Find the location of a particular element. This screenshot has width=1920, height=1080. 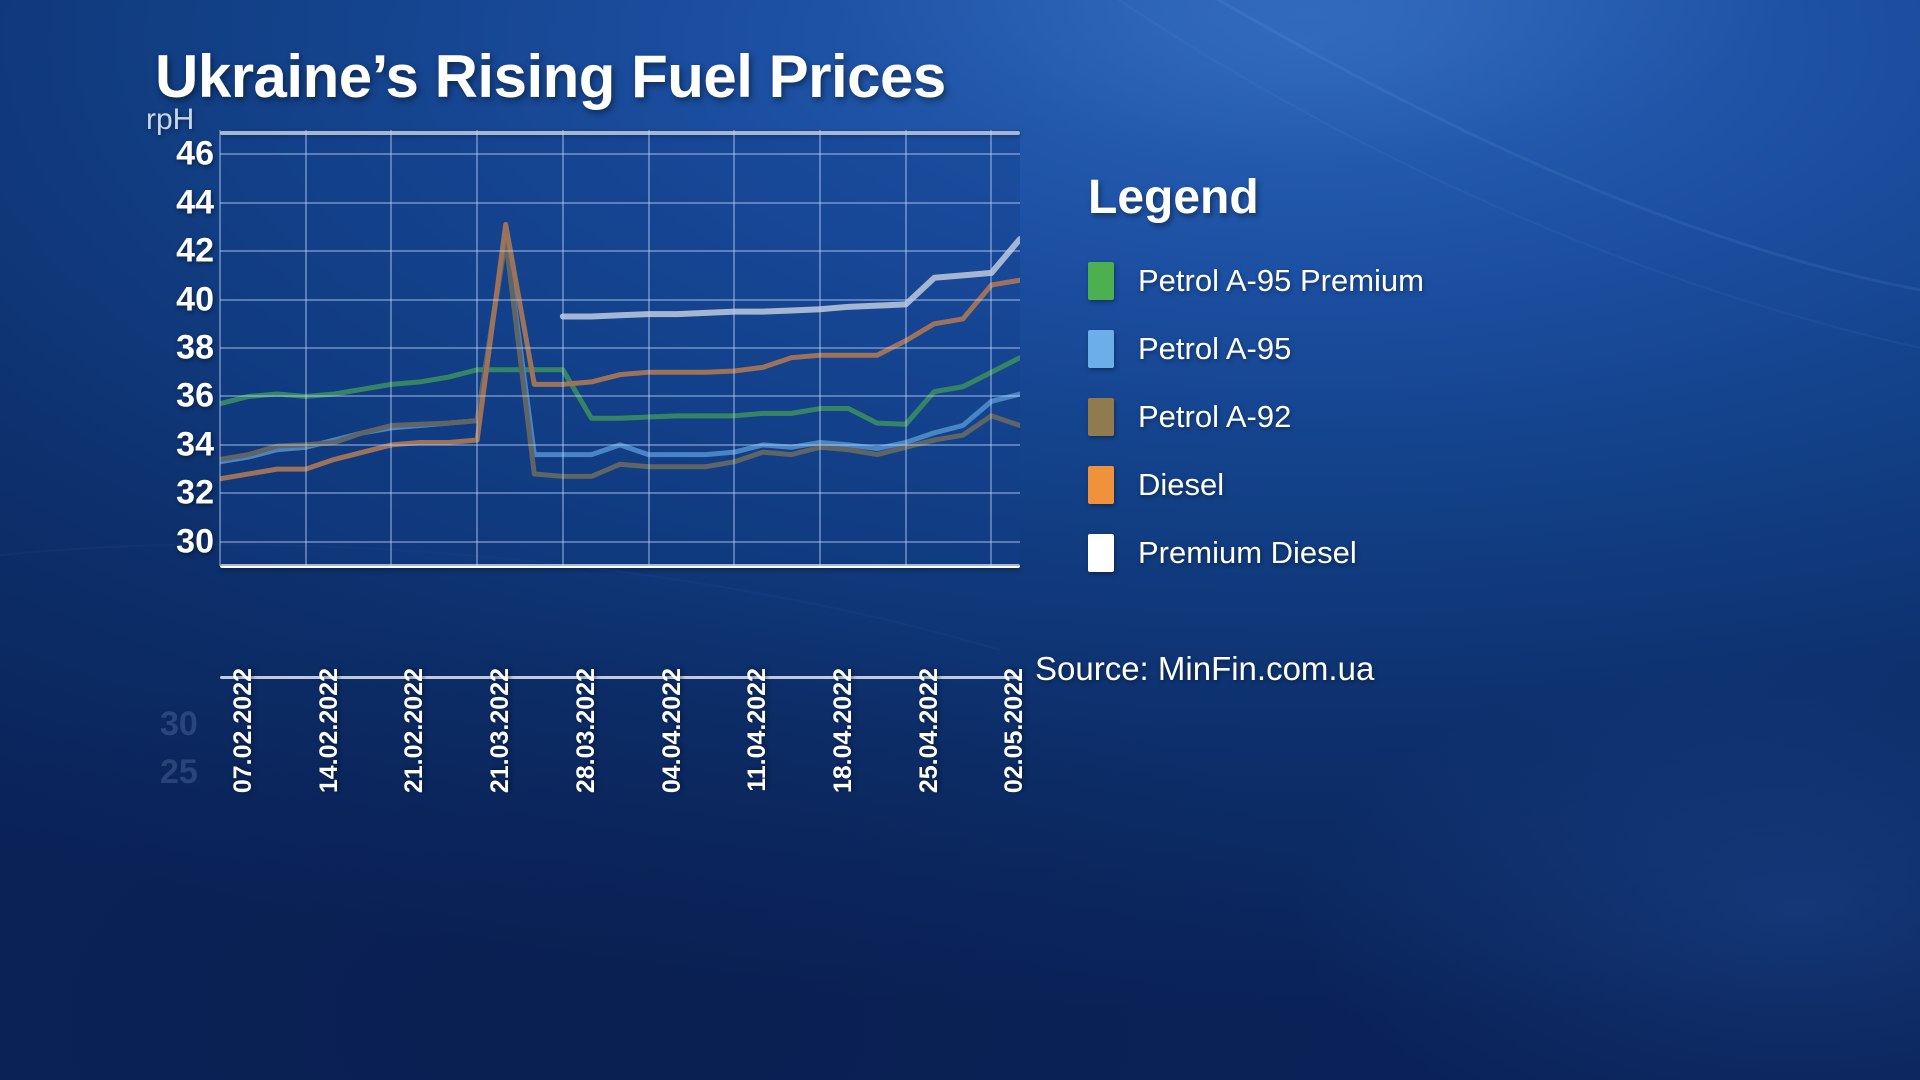

legend-item: Petrol A-95 Premium is located at coordinates (1368, 281).